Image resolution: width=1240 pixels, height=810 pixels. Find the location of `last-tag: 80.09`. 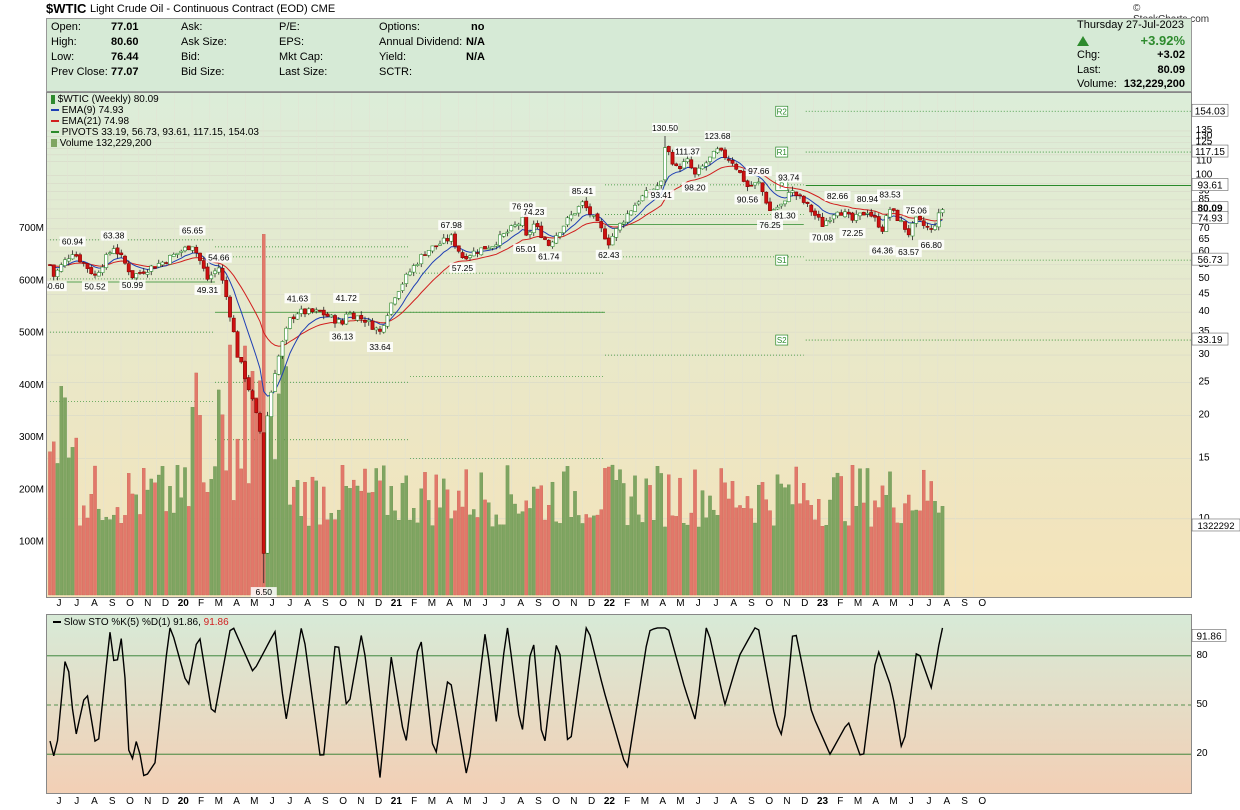

last-tag: 80.09 is located at coordinates (1209, 209).